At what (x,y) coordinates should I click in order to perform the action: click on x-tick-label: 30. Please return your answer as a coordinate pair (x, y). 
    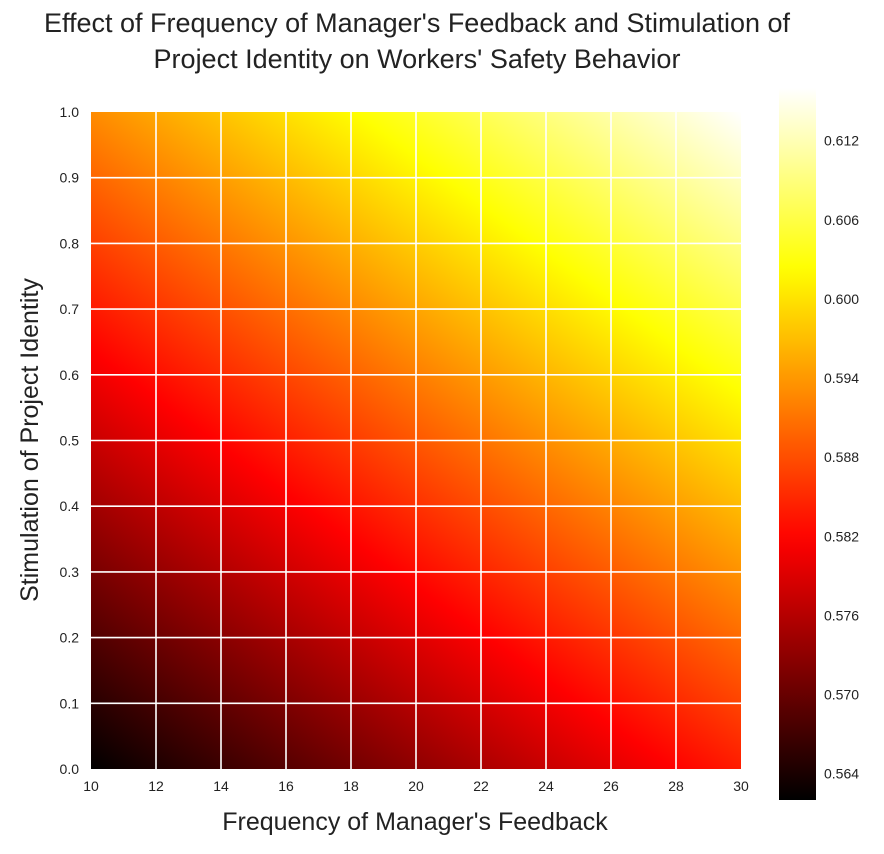
    Looking at the image, I should click on (741, 786).